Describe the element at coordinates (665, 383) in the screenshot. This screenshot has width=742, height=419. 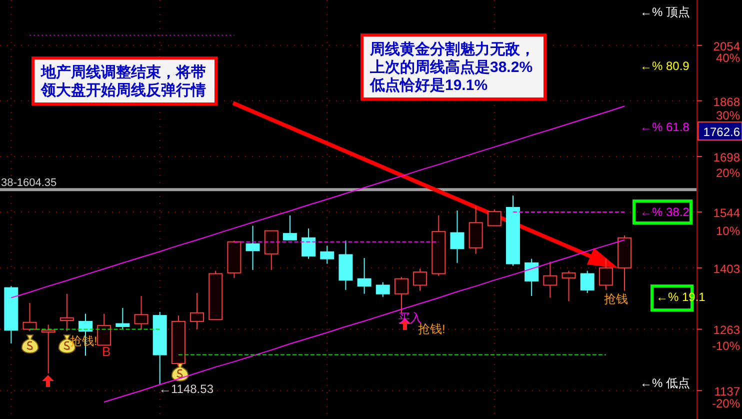
I see `text: ←% 低点` at that location.